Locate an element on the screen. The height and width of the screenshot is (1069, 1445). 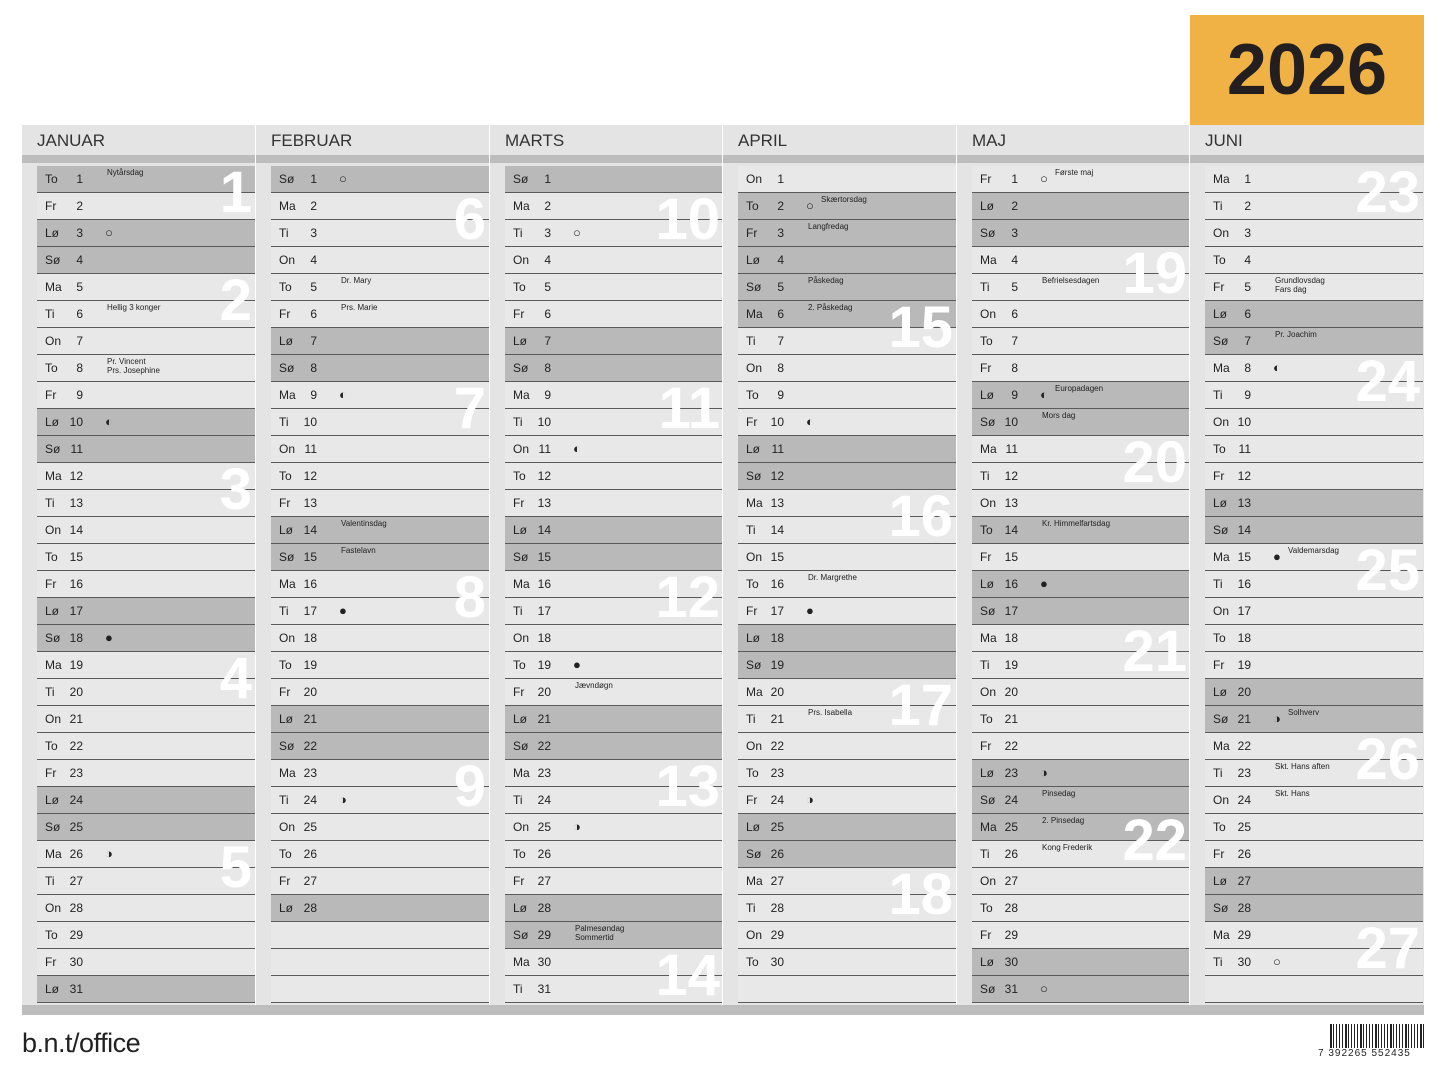
note: Grundlovsdag is located at coordinates (1300, 280).